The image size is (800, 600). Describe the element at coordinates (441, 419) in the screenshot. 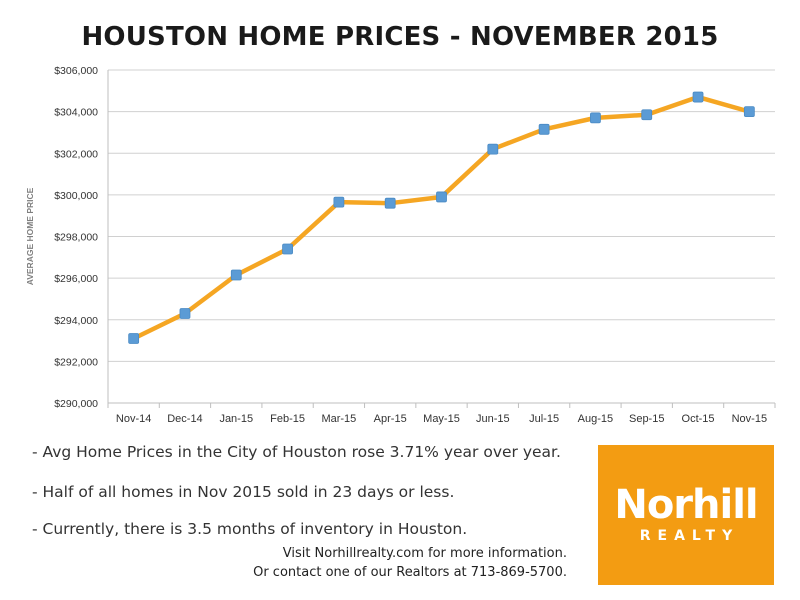

I see `x-tick-label: May-15` at that location.